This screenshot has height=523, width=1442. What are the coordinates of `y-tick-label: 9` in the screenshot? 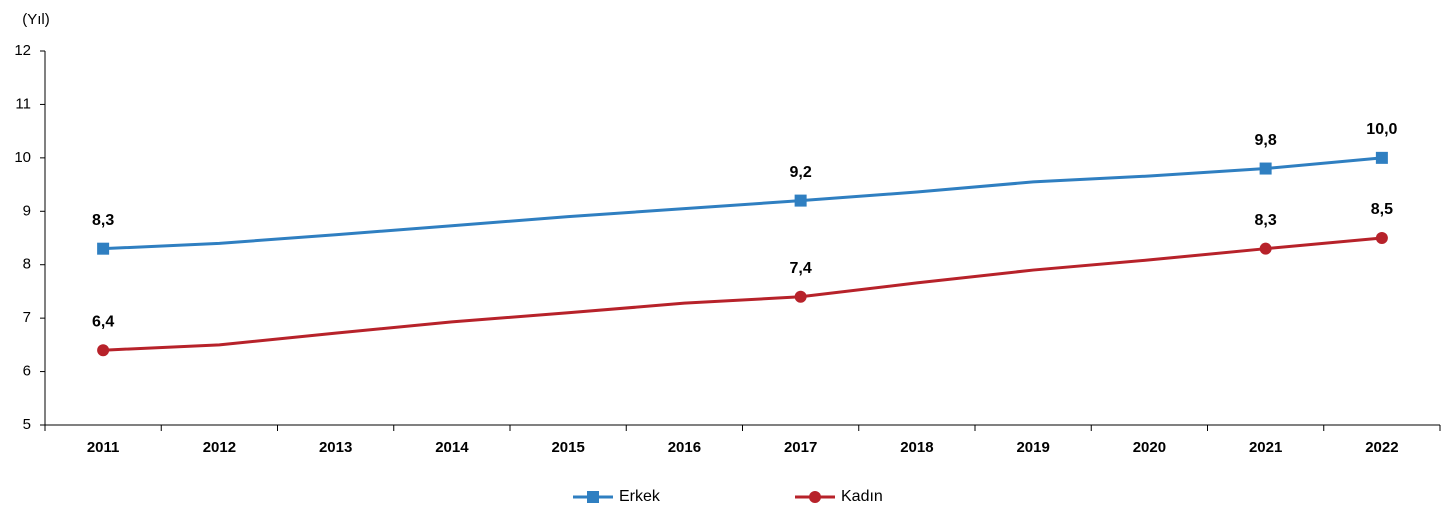 It's located at (27, 210).